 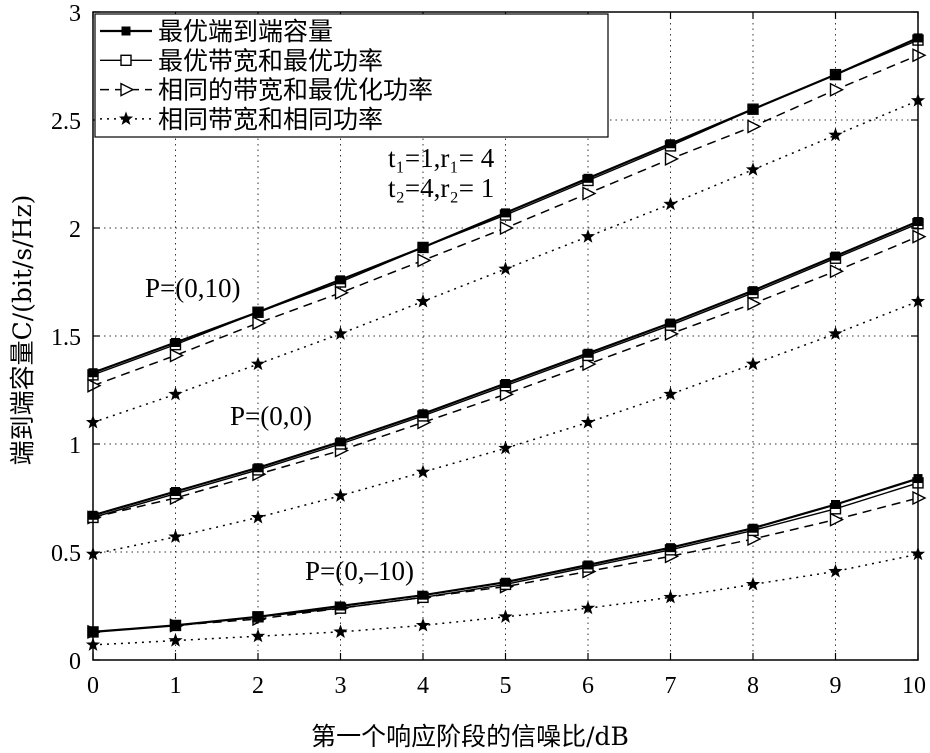 What do you see at coordinates (127, 89) in the screenshot?
I see `legend-marker-triangle-right` at bounding box center [127, 89].